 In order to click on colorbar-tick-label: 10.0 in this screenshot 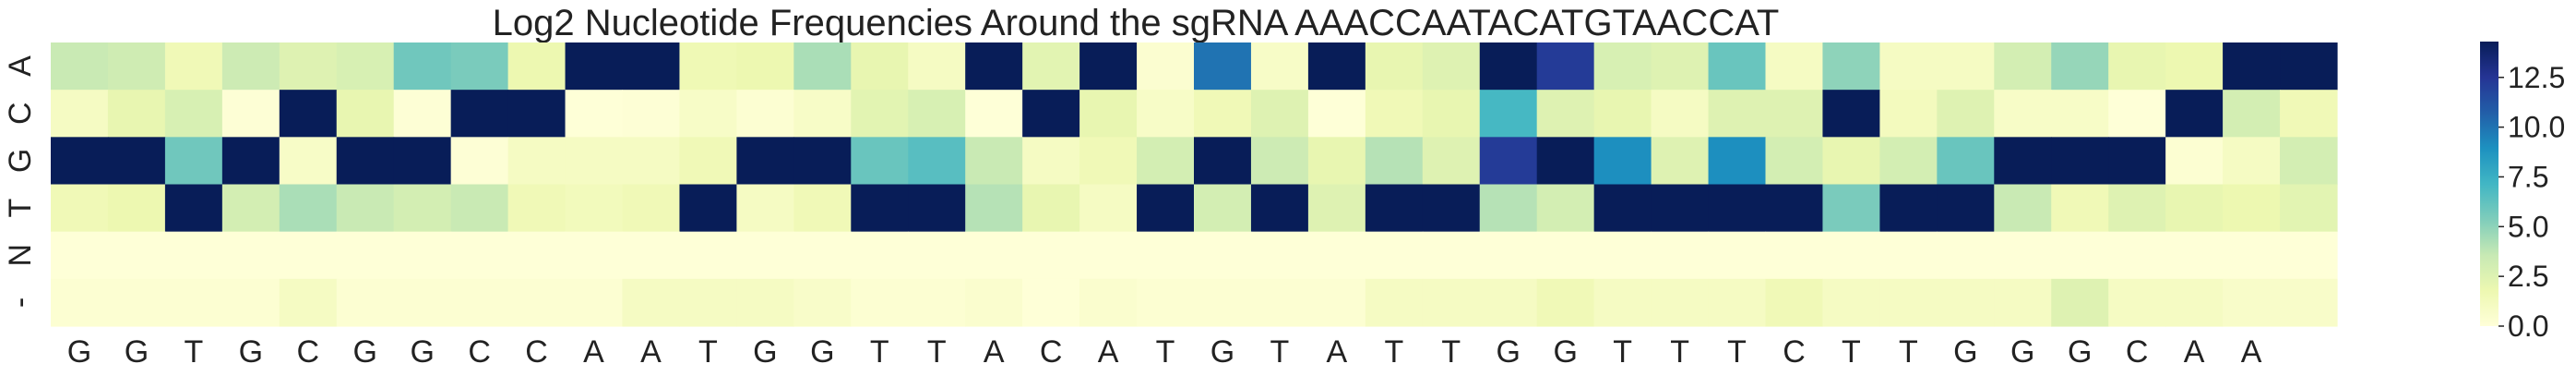, I will do `click(2536, 127)`.